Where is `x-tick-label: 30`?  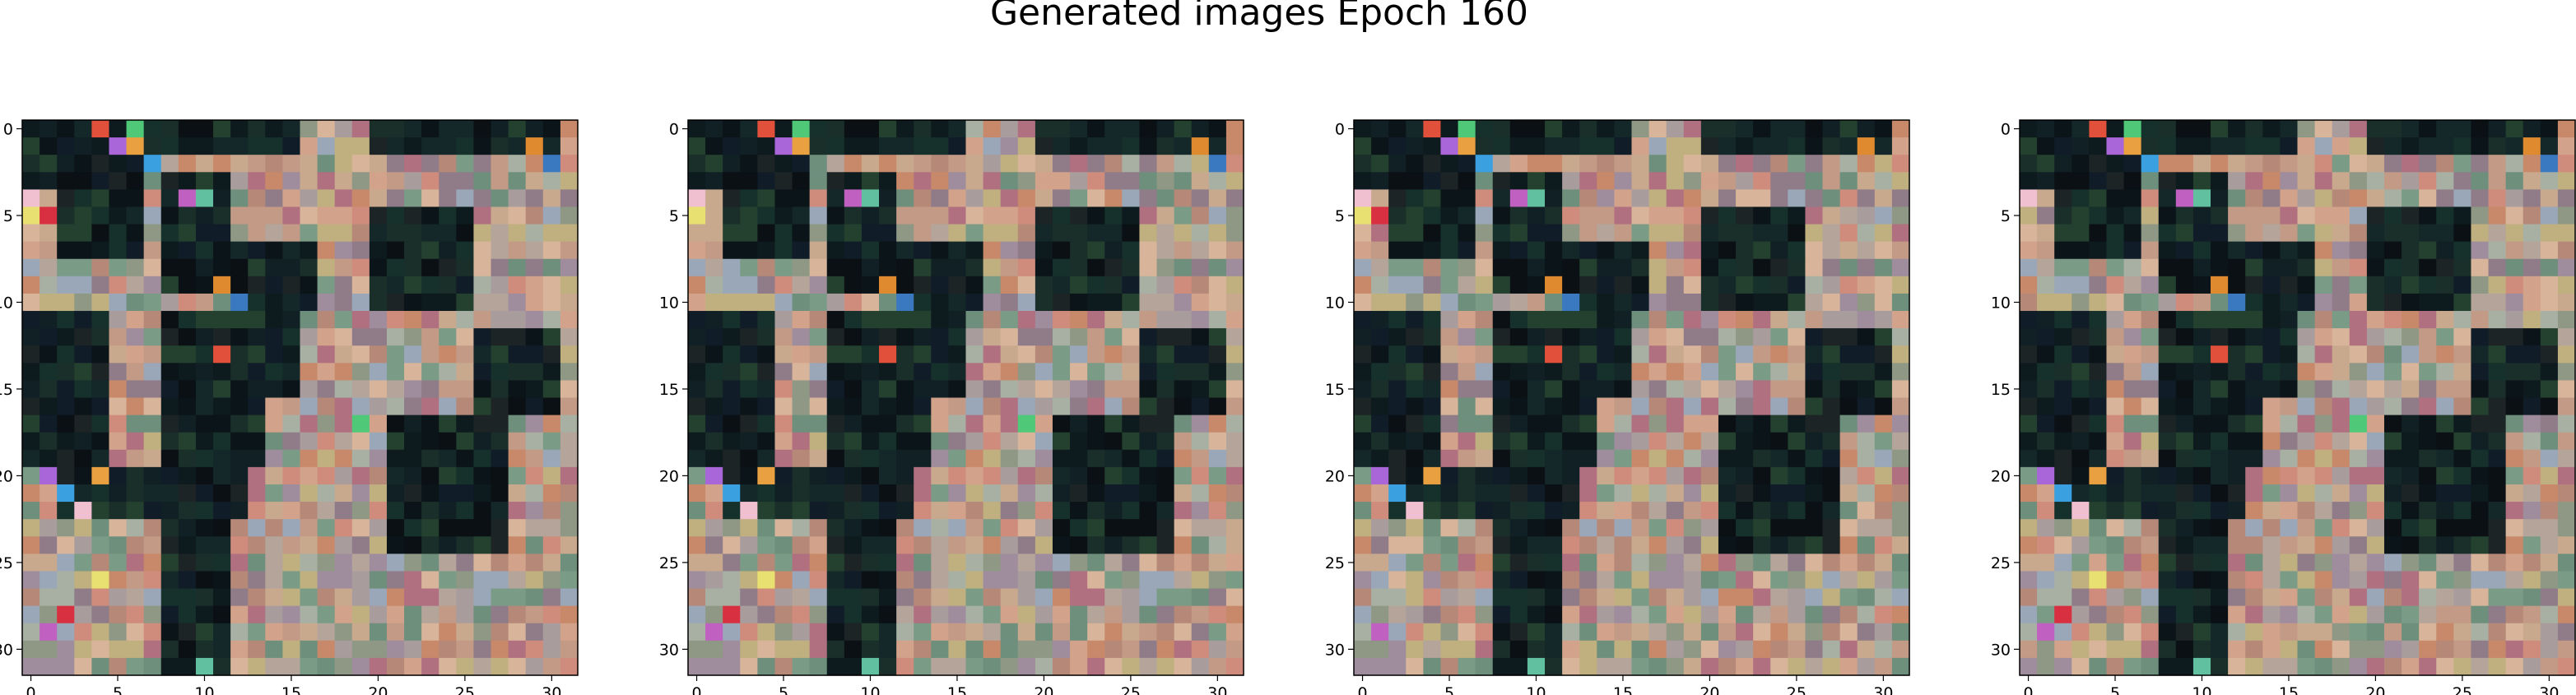 x-tick-label: 30 is located at coordinates (1217, 689).